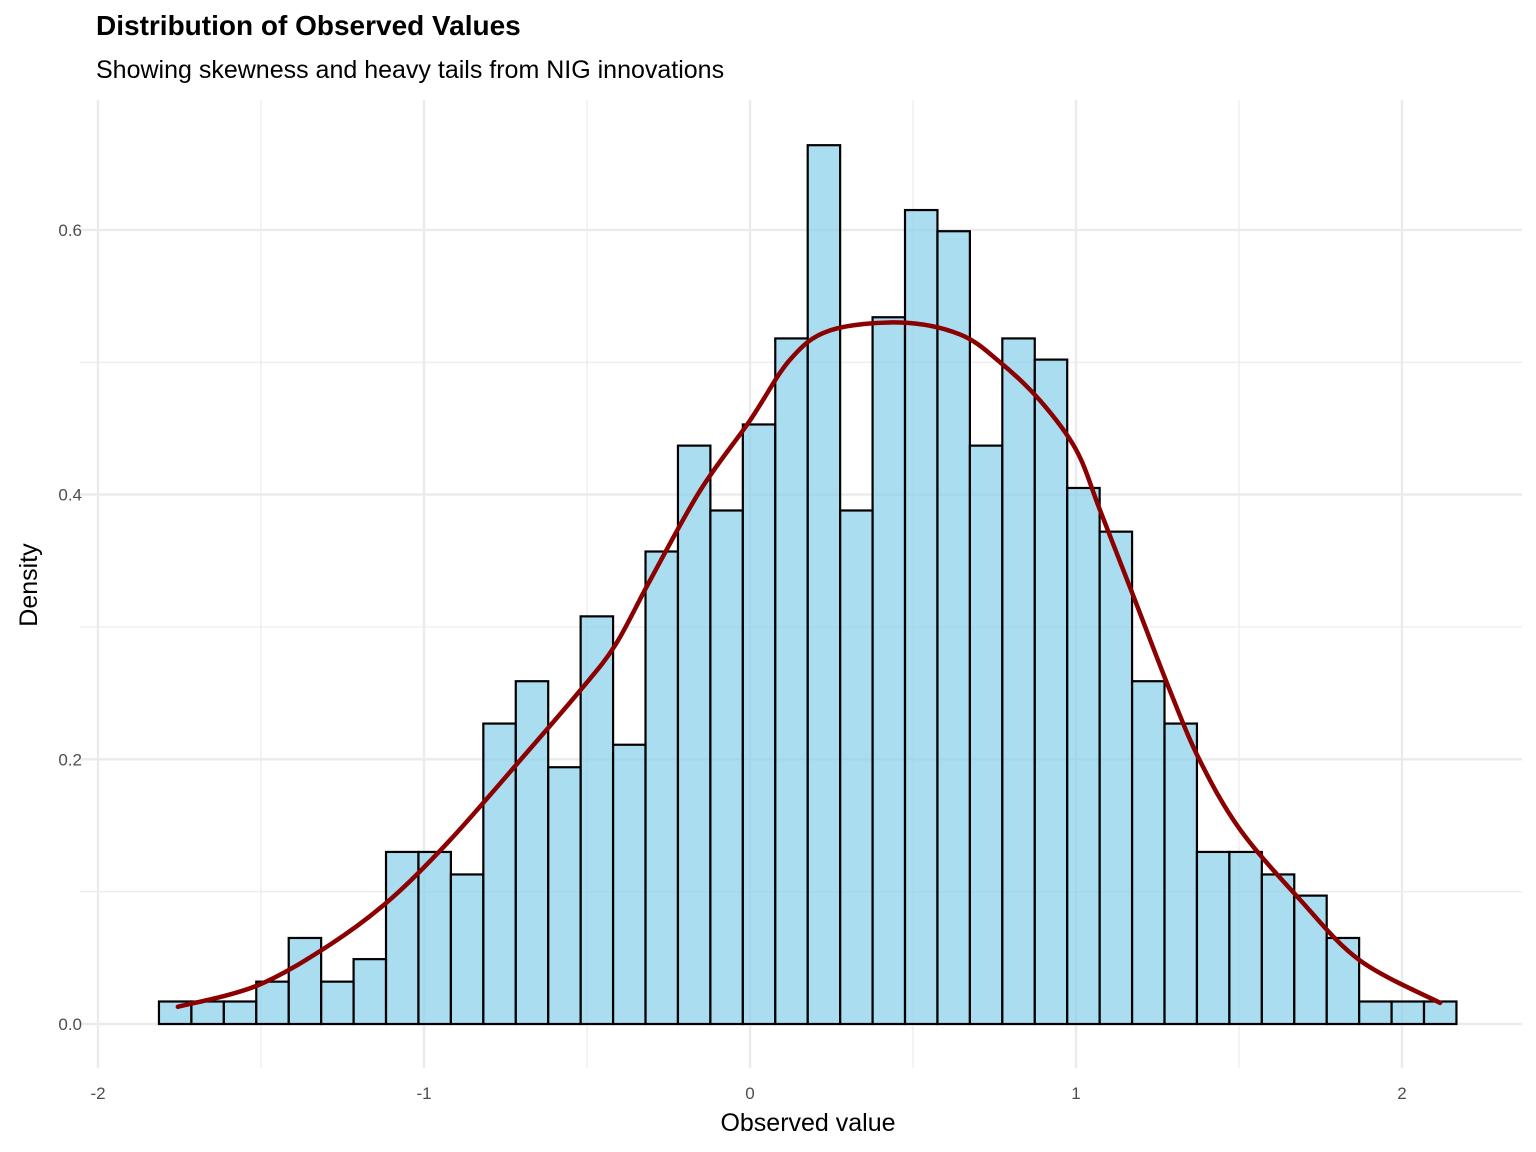 Image resolution: width=1536 pixels, height=1152 pixels. What do you see at coordinates (1075, 1093) in the screenshot?
I see `x-tick-label: 1` at bounding box center [1075, 1093].